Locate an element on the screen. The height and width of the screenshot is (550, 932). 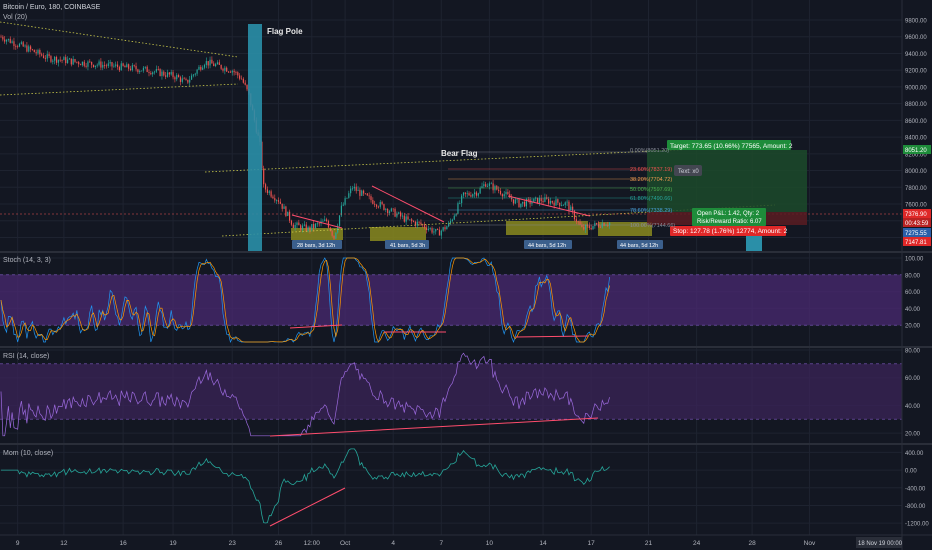
x-tick-label: 9 is located at coordinates (18, 543).